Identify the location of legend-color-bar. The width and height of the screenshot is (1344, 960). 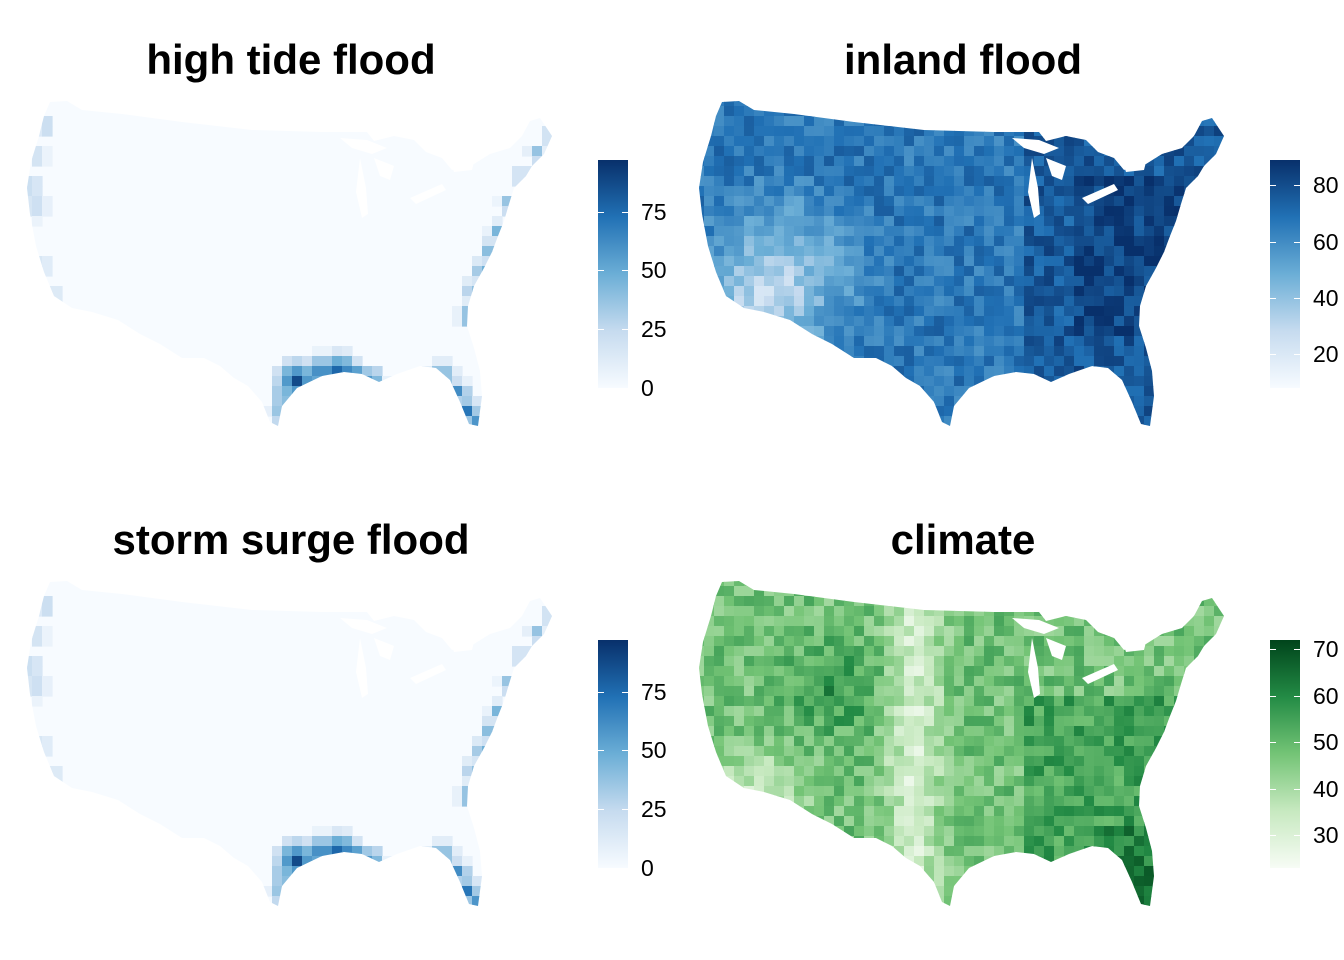
(613, 274).